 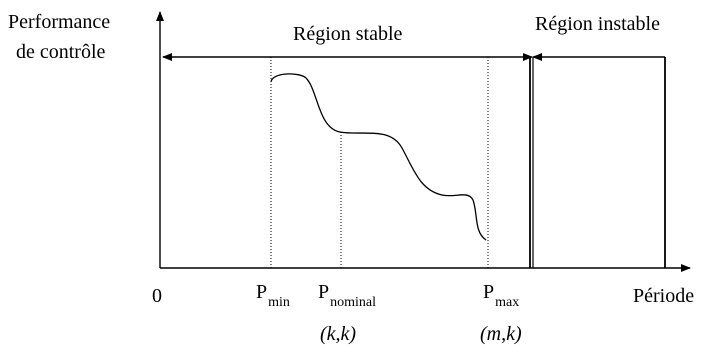 What do you see at coordinates (348, 34) in the screenshot?
I see `stable-region-label: Région stable` at bounding box center [348, 34].